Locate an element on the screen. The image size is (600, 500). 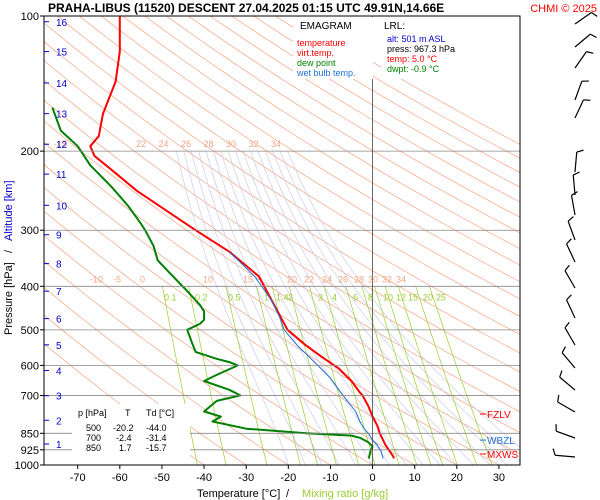
moist-adiabat-label: -10 is located at coordinates (96, 279).